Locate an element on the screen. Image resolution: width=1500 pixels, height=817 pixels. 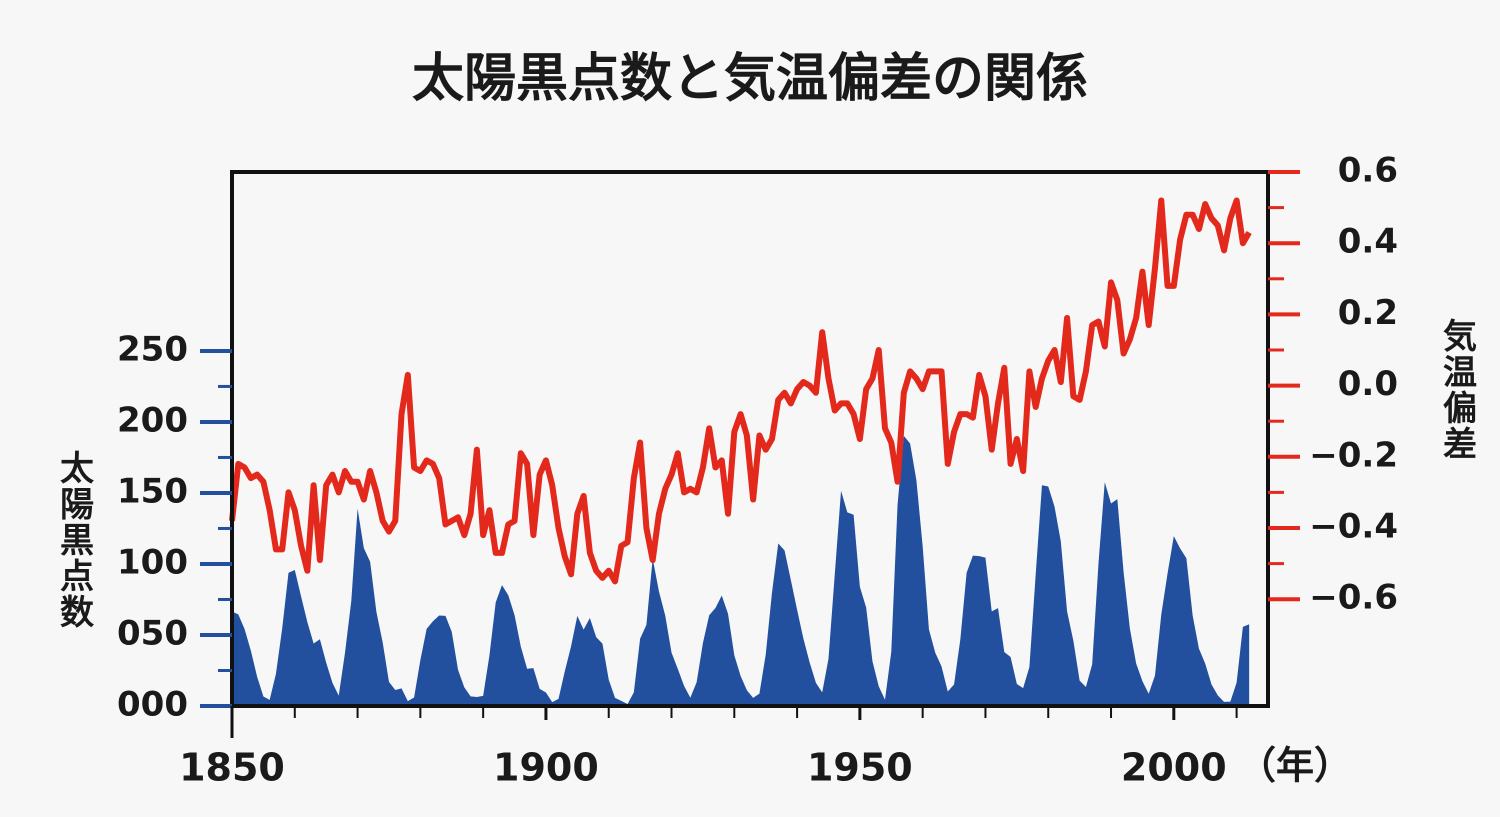
y2-tick-label: −0.2 is located at coordinates (1353, 455).